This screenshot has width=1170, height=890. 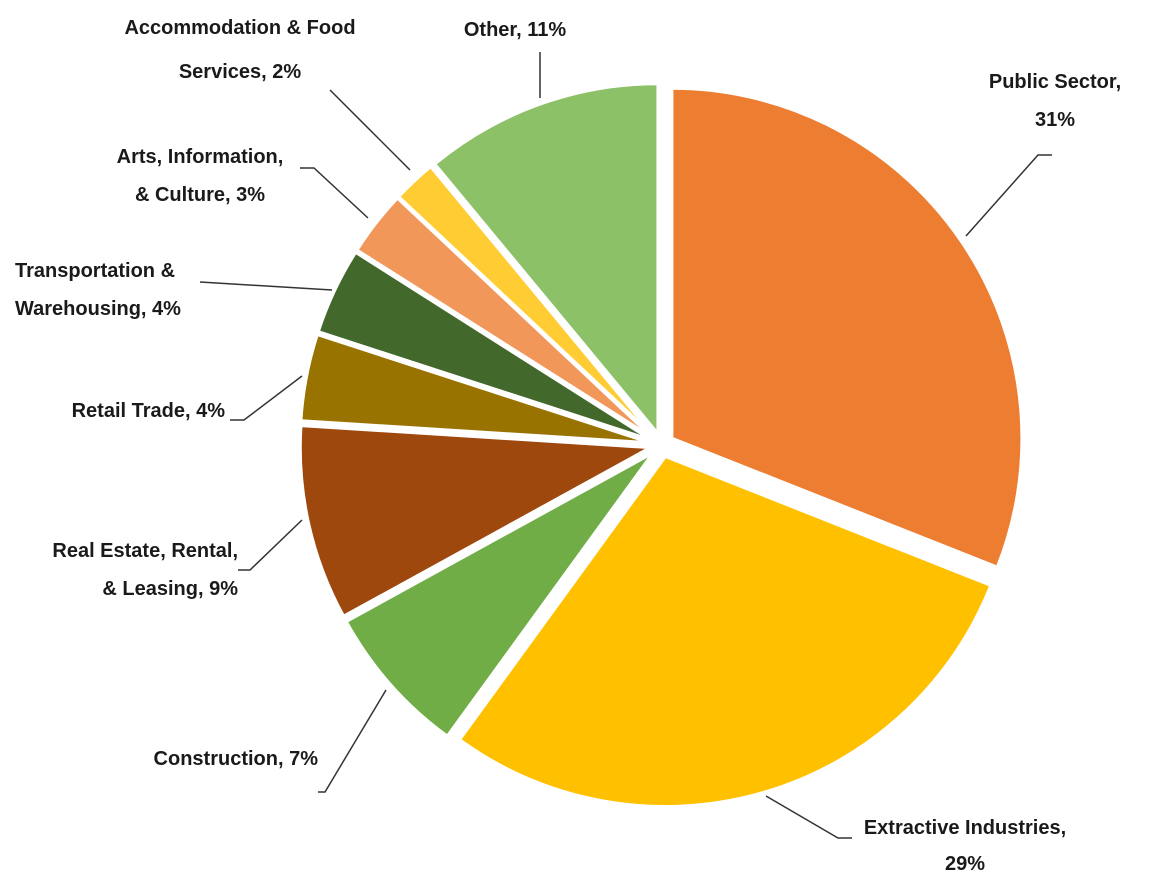 What do you see at coordinates (239, 28) in the screenshot?
I see `data-label-7-line-0: Accommodation & Food` at bounding box center [239, 28].